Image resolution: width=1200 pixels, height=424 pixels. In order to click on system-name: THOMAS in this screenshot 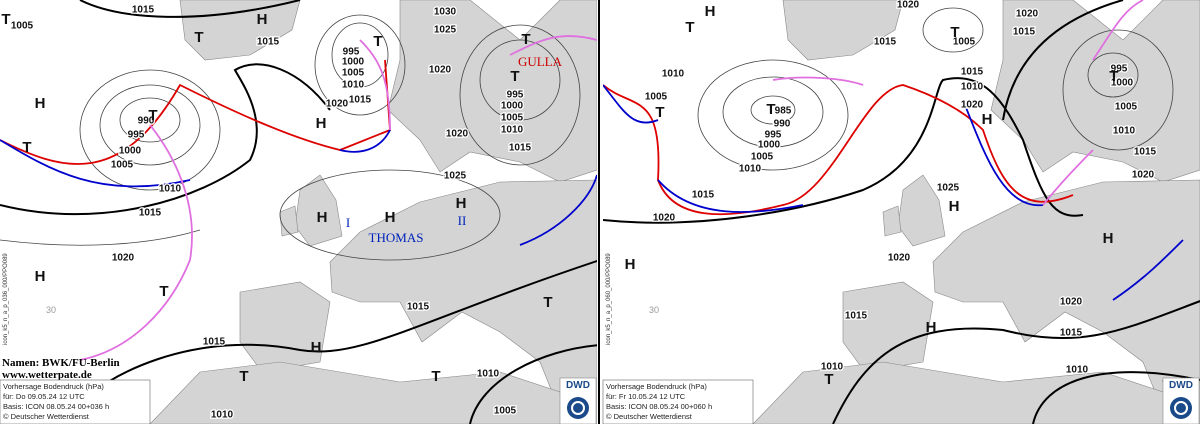, I will do `click(396, 237)`.